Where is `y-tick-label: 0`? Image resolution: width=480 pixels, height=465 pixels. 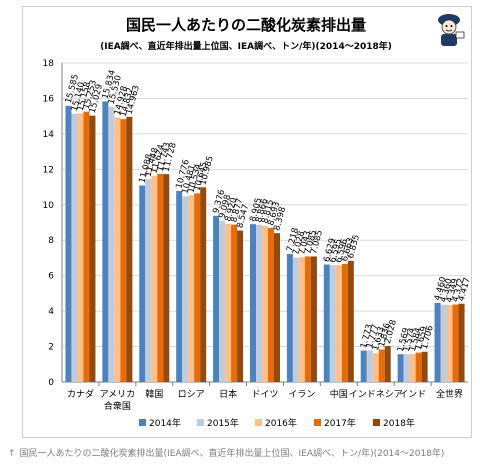
y-tick-label: 0 is located at coordinates (51, 383).